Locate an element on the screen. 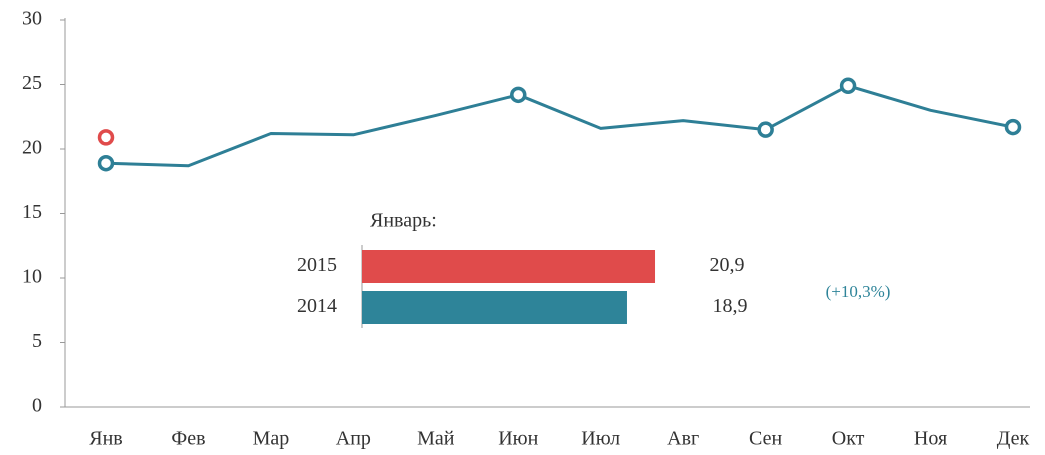 The image size is (1045, 455). y-tick-label: 15 is located at coordinates (32, 212).